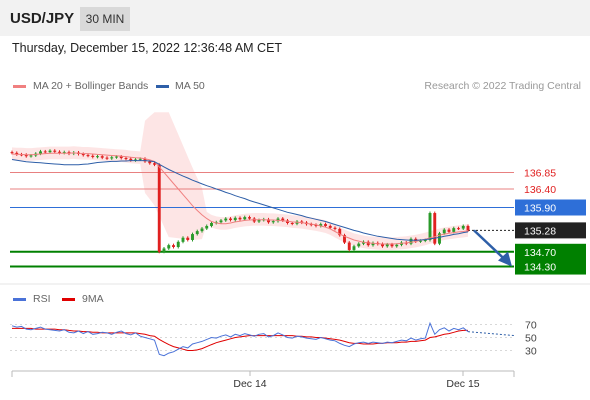 The height and width of the screenshot is (400, 590). What do you see at coordinates (295, 18) in the screenshot?
I see `header-bar: USD/JPY 30 MIN` at bounding box center [295, 18].